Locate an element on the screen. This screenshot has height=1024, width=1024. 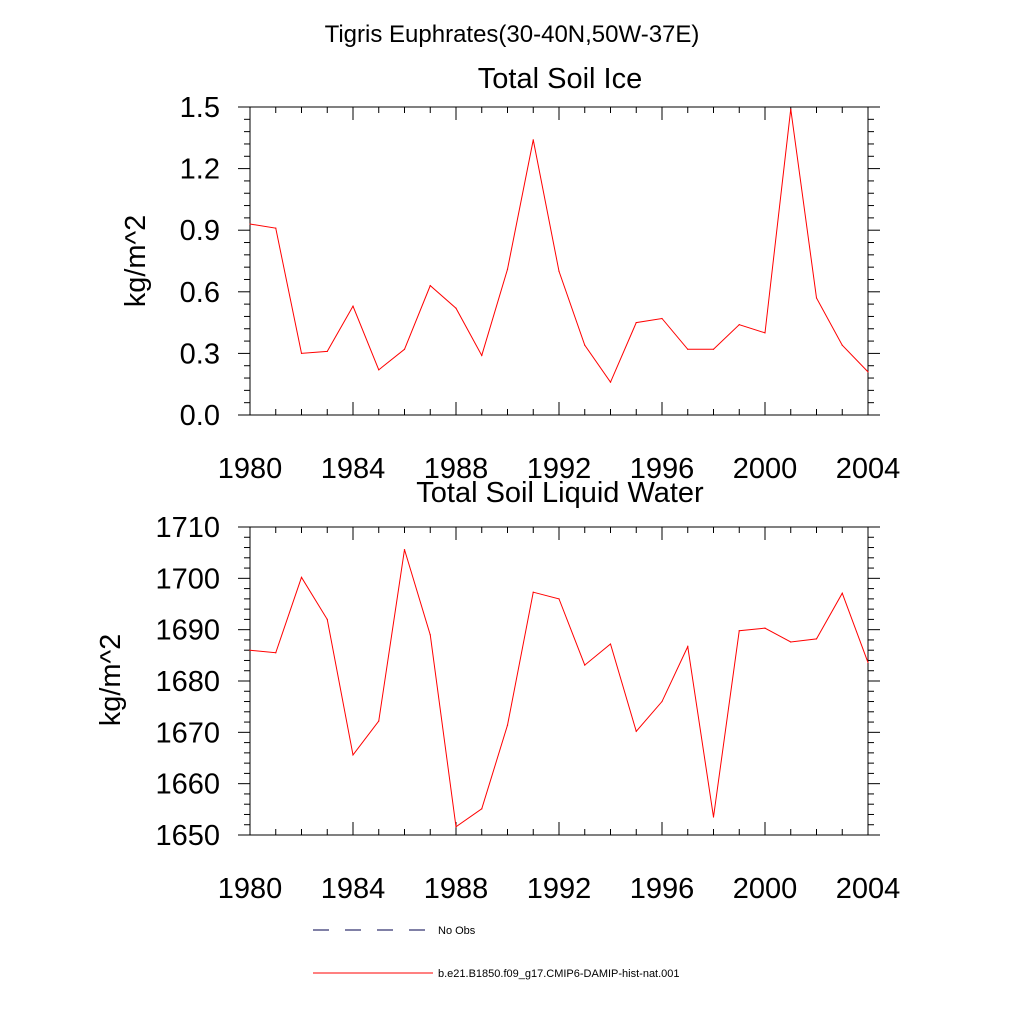
y-tick-label: 1.2 is located at coordinates (200, 170).